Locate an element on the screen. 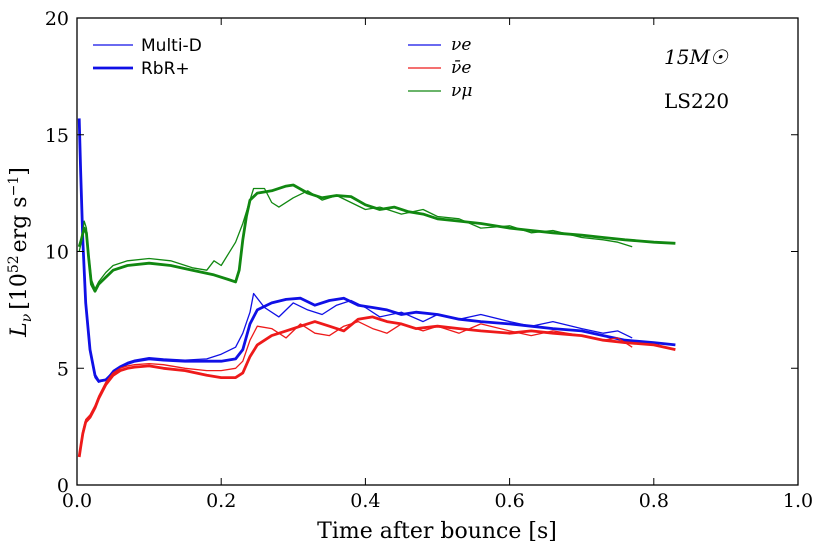 This screenshot has height=551, width=830. legend-label-nue: νe is located at coordinates (461, 45).